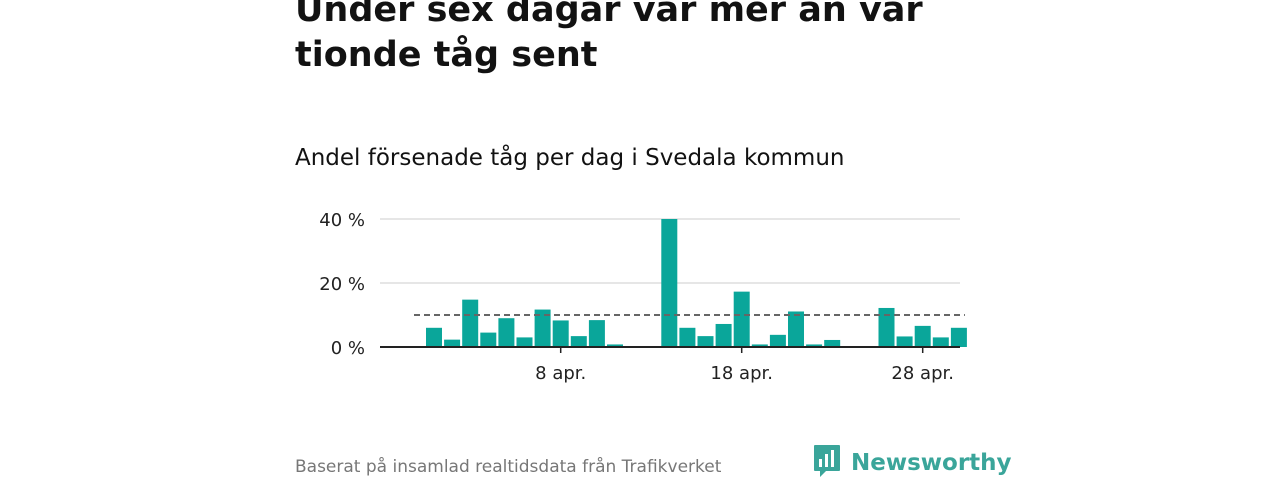  Describe the element at coordinates (342, 220) in the screenshot. I see `y-tick-label: 40 %` at that location.